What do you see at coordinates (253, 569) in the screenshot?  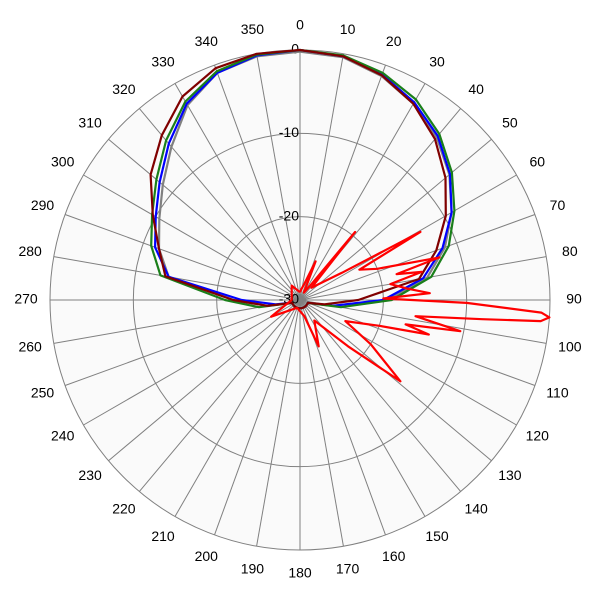 I see `angle-tick-label: 190` at bounding box center [253, 569].